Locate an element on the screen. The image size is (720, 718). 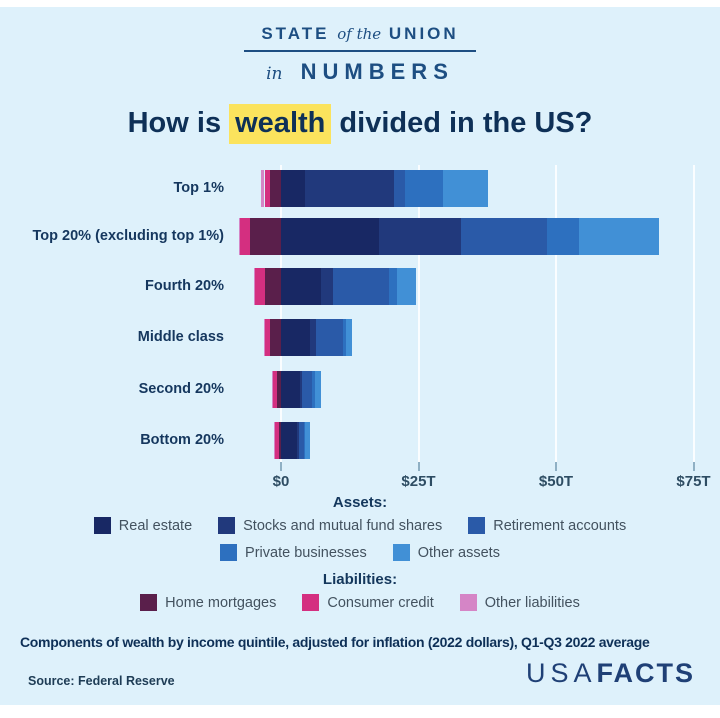
logo-state-text: STATE is located at coordinates (295, 33).